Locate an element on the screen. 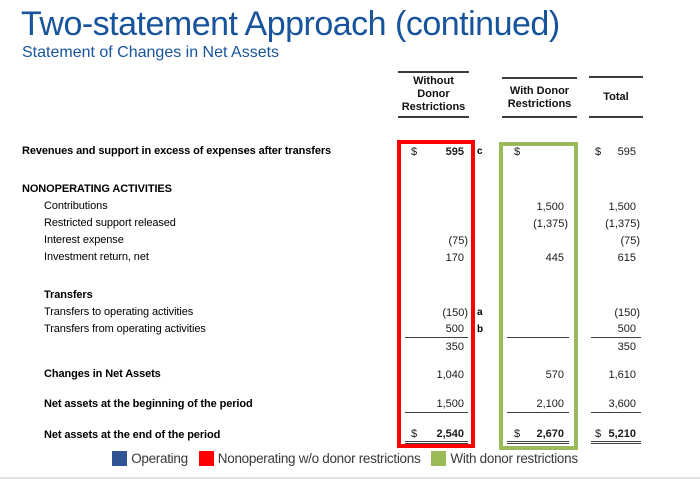  amount-cell-total: 1,500 is located at coordinates (616, 206).